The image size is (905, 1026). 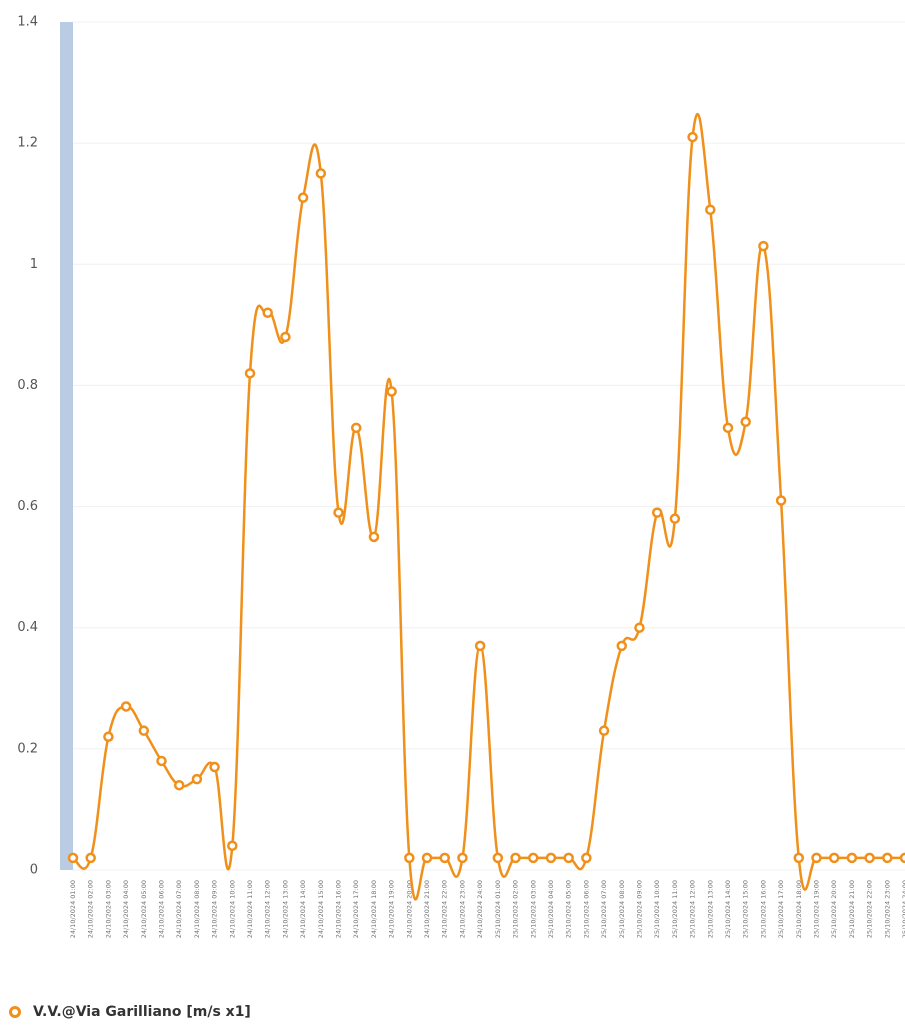 I want to click on x-tick-label: 24/10/2024 17:00, so click(x=356, y=909).